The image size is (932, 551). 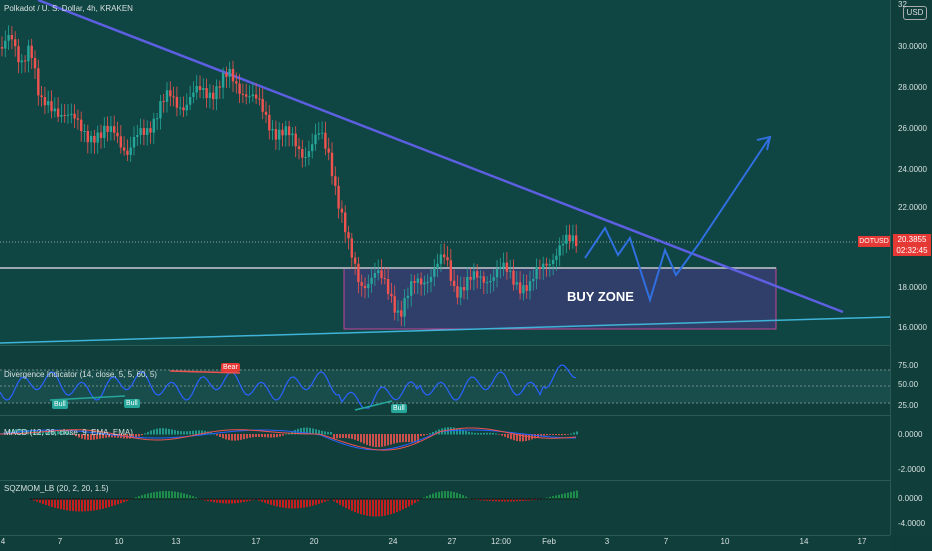 What do you see at coordinates (68, 432) in the screenshot?
I see `macd-title: MACD (12, 26, close, 9, EMA, EMA)` at bounding box center [68, 432].